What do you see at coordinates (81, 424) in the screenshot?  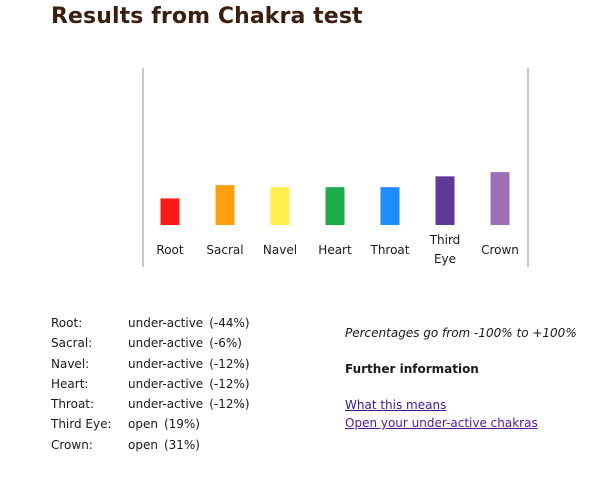 I see `results-row-name: Third Eye:` at bounding box center [81, 424].